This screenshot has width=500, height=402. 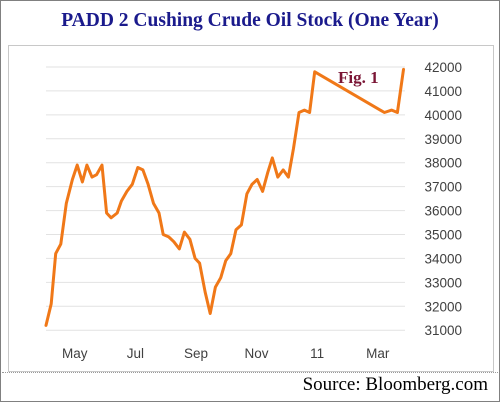 What do you see at coordinates (443, 282) in the screenshot?
I see `y-tick-label: 33000` at bounding box center [443, 282].